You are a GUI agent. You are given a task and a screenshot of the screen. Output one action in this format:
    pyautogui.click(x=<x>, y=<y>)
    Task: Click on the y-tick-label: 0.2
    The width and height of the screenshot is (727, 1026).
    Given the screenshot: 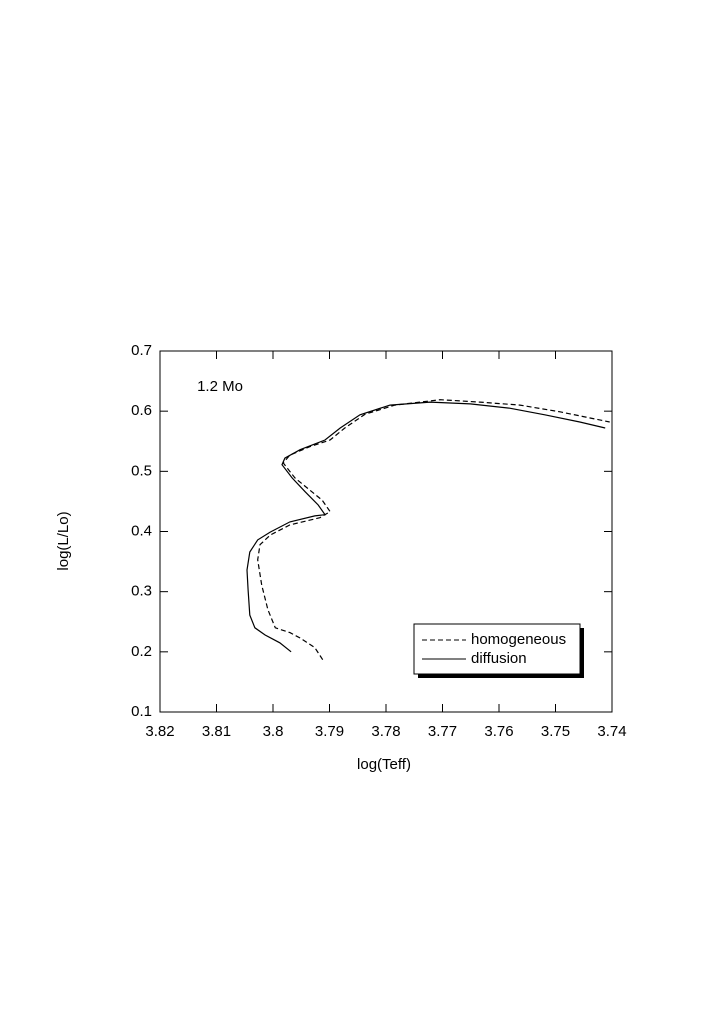 What is the action you would take?
    pyautogui.click(x=141, y=651)
    